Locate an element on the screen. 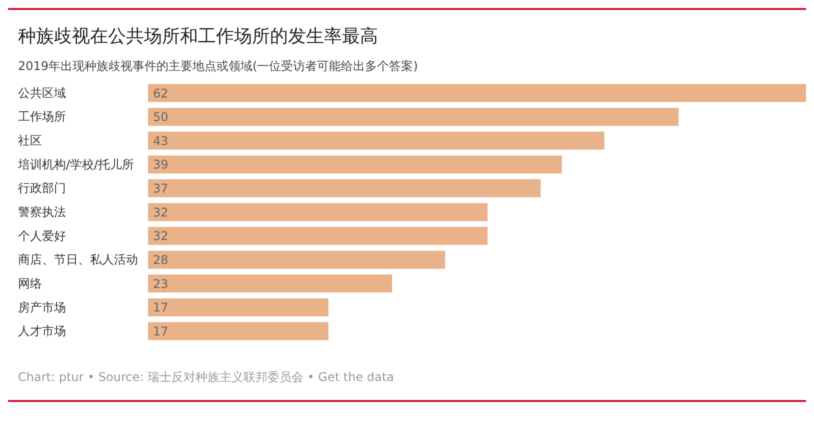 This screenshot has height=421, width=814. data-label: 62 is located at coordinates (160, 93).